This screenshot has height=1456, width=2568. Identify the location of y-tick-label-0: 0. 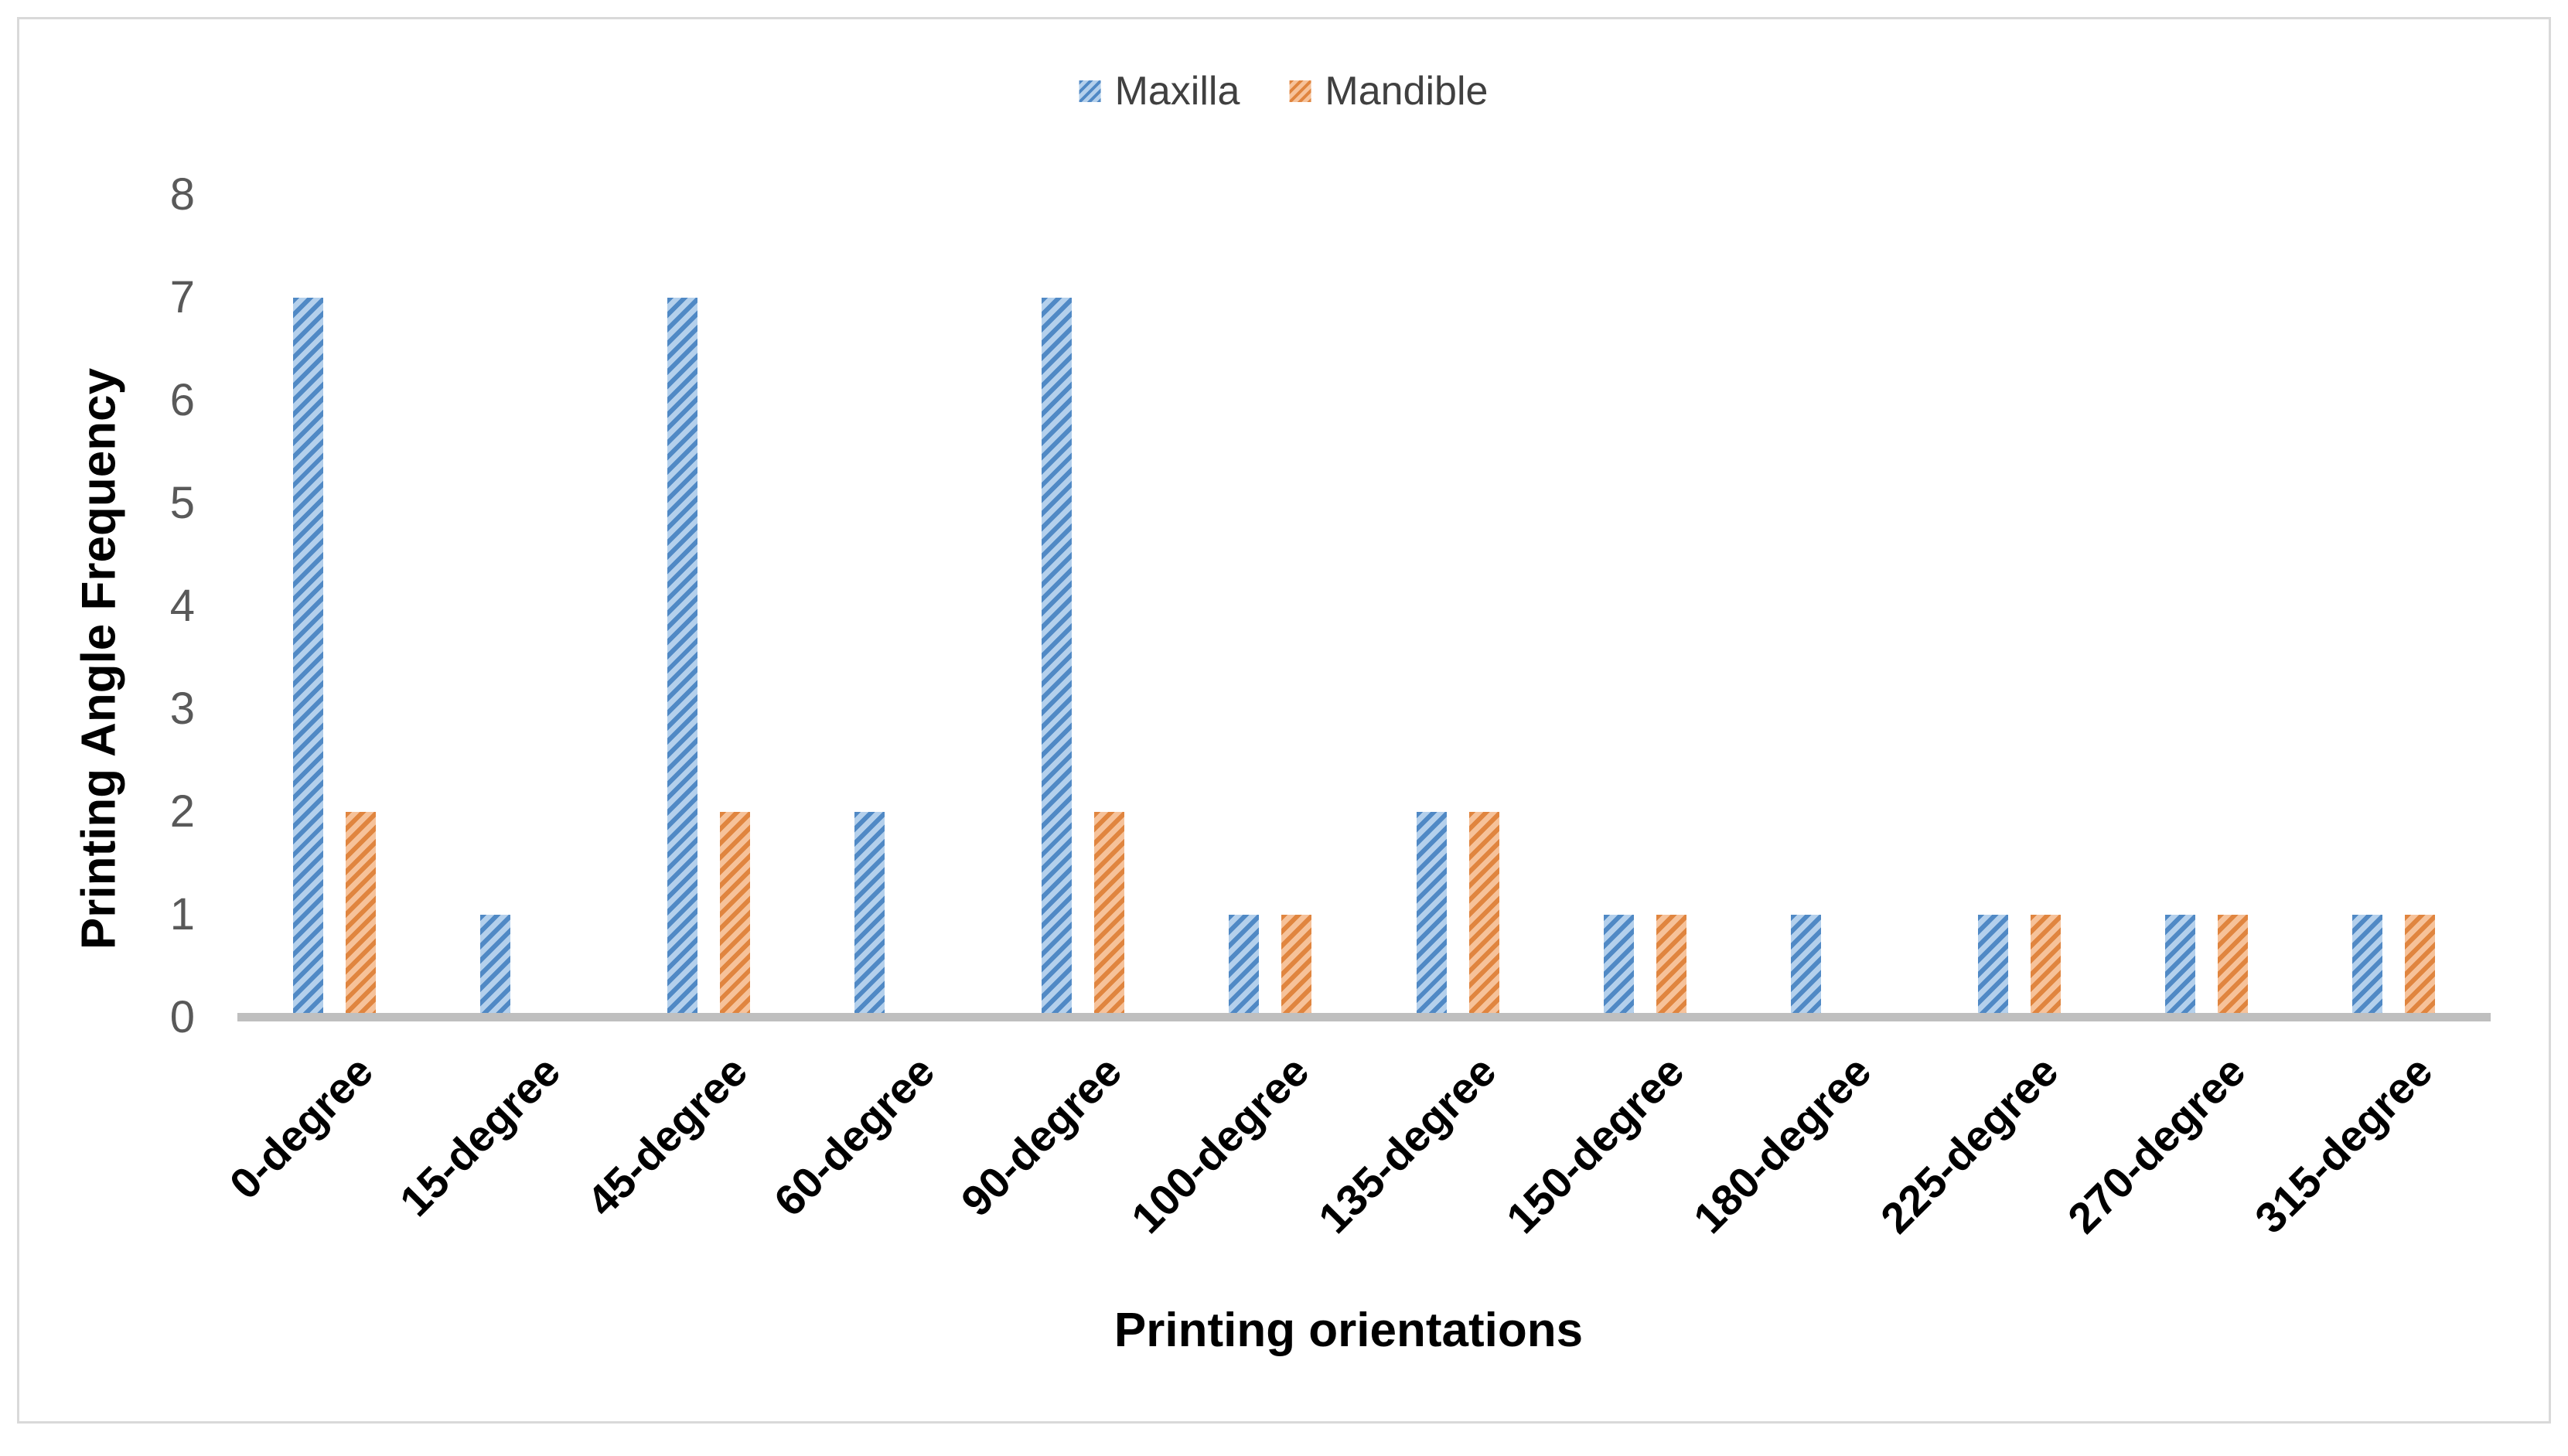
(182, 1017).